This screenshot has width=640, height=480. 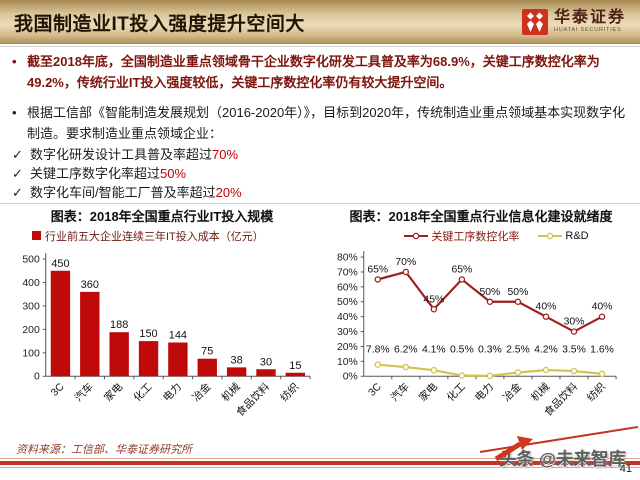 What do you see at coordinates (577, 235) in the screenshot?
I see `line-legend-label-2: R&D` at bounding box center [577, 235].